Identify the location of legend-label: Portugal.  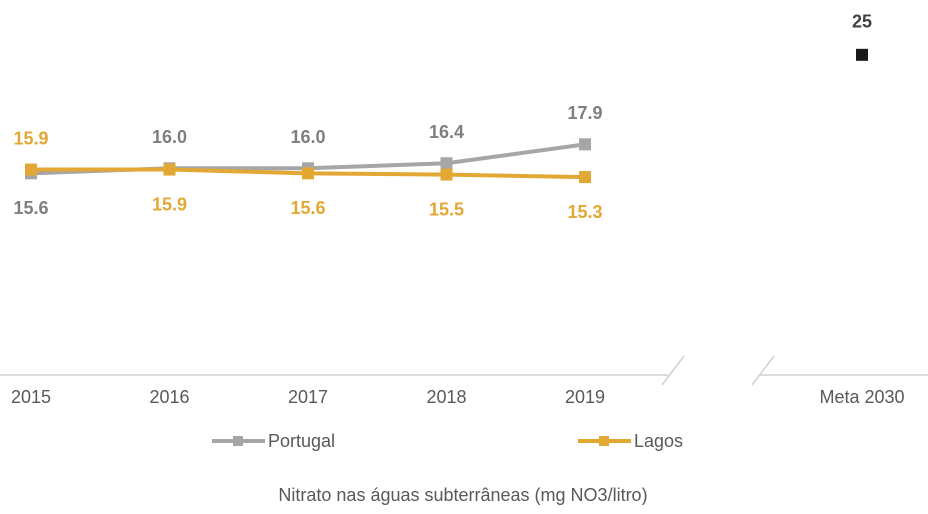
(301, 441).